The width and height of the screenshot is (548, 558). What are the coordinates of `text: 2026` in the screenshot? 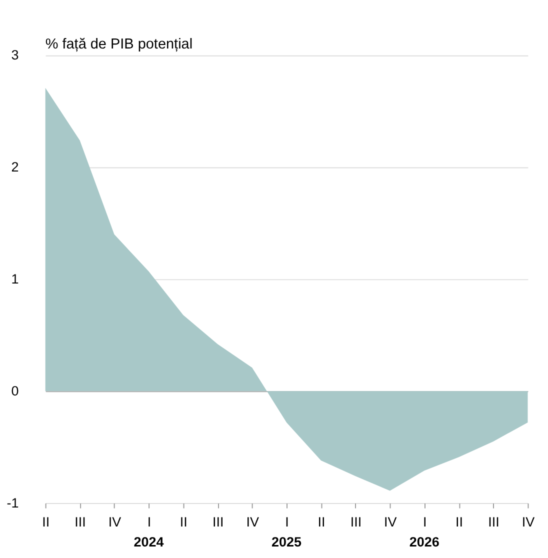 It's located at (424, 542).